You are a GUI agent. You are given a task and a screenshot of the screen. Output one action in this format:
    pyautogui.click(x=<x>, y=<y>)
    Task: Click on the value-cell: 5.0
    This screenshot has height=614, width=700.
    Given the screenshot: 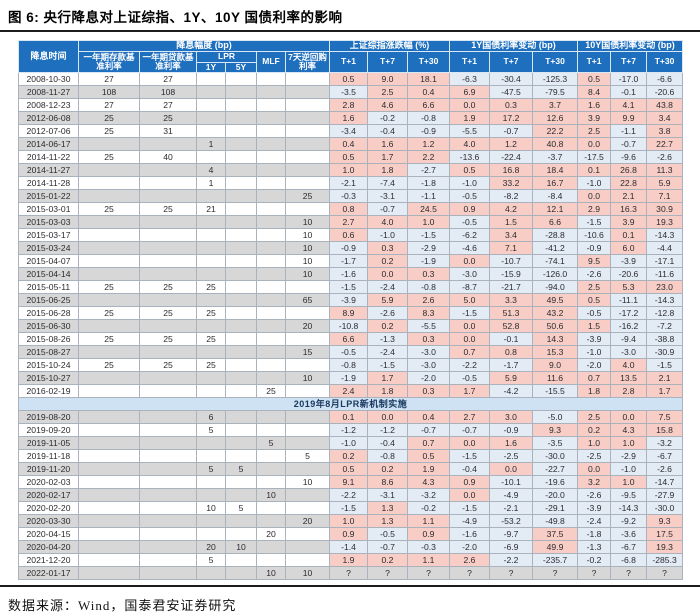 What is the action you would take?
    pyautogui.click(x=469, y=300)
    